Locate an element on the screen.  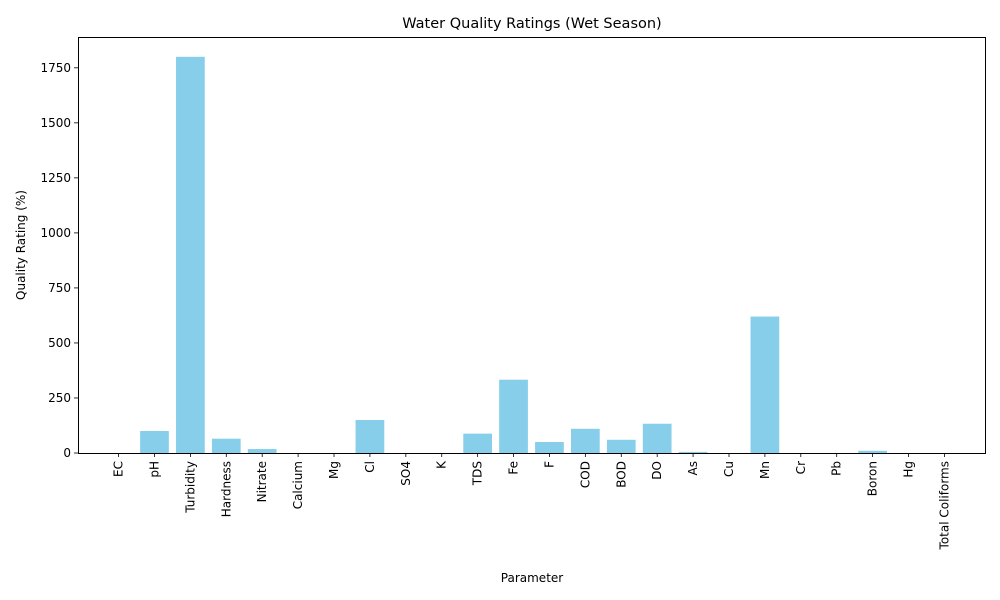
x-tick-label: Total Coliforms is located at coordinates (944, 505).